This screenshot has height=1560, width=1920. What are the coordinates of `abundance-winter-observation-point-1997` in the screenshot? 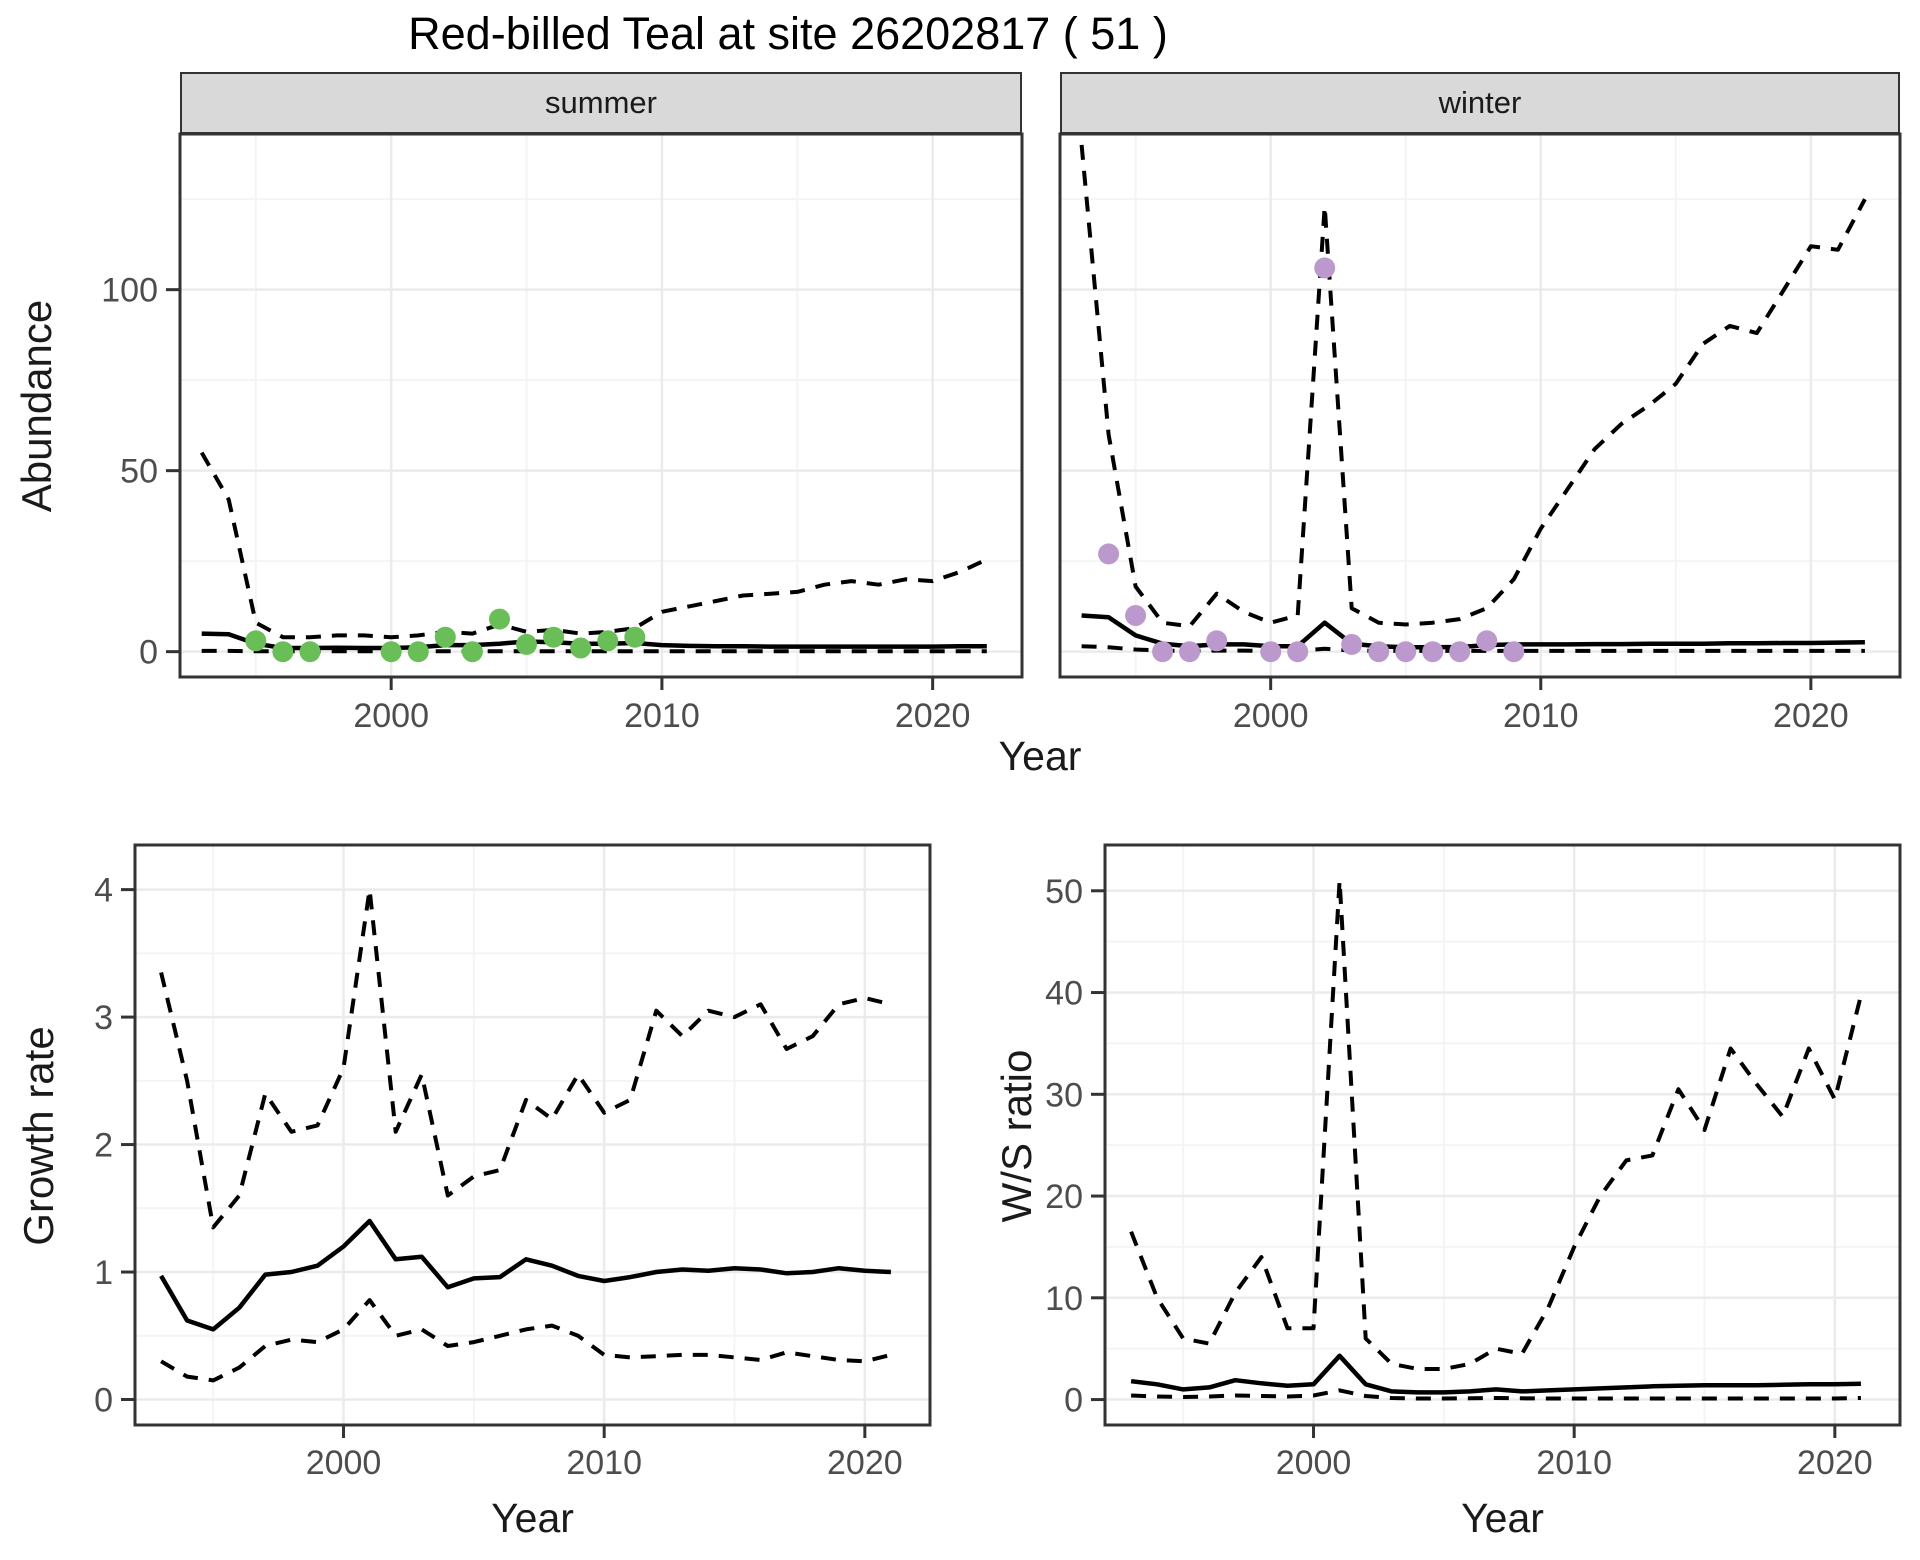 It's located at (1190, 652).